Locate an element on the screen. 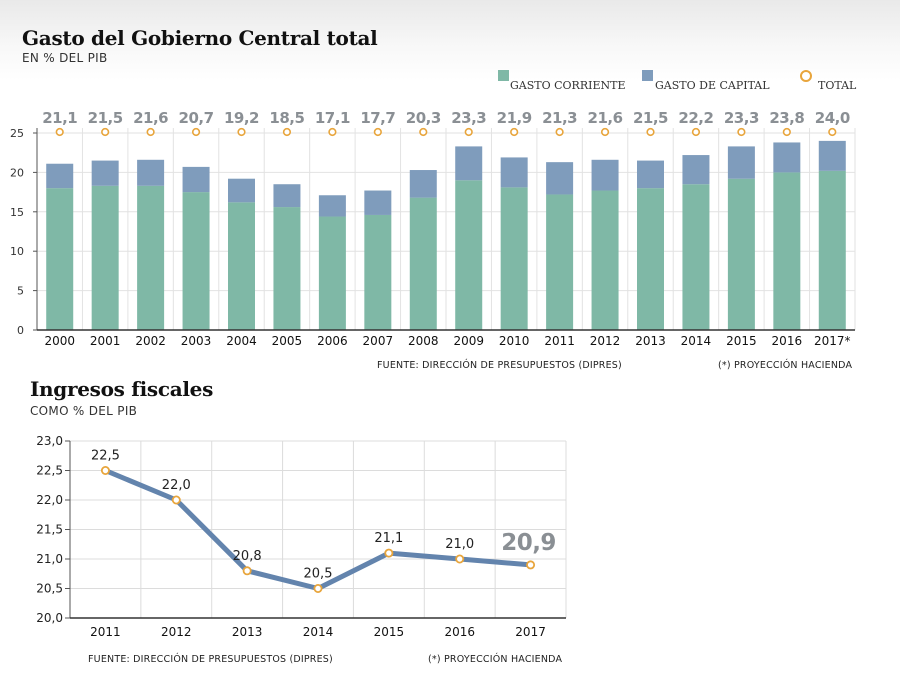 Image resolution: width=900 pixels, height=692 pixels. total-label: 17,1 is located at coordinates (332, 118).